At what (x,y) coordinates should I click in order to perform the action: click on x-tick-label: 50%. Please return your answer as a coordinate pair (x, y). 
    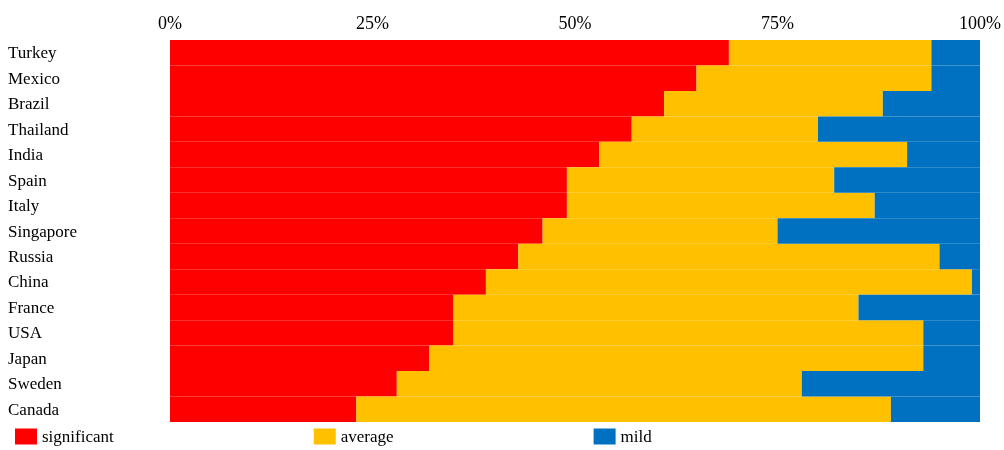
    Looking at the image, I should click on (575, 23).